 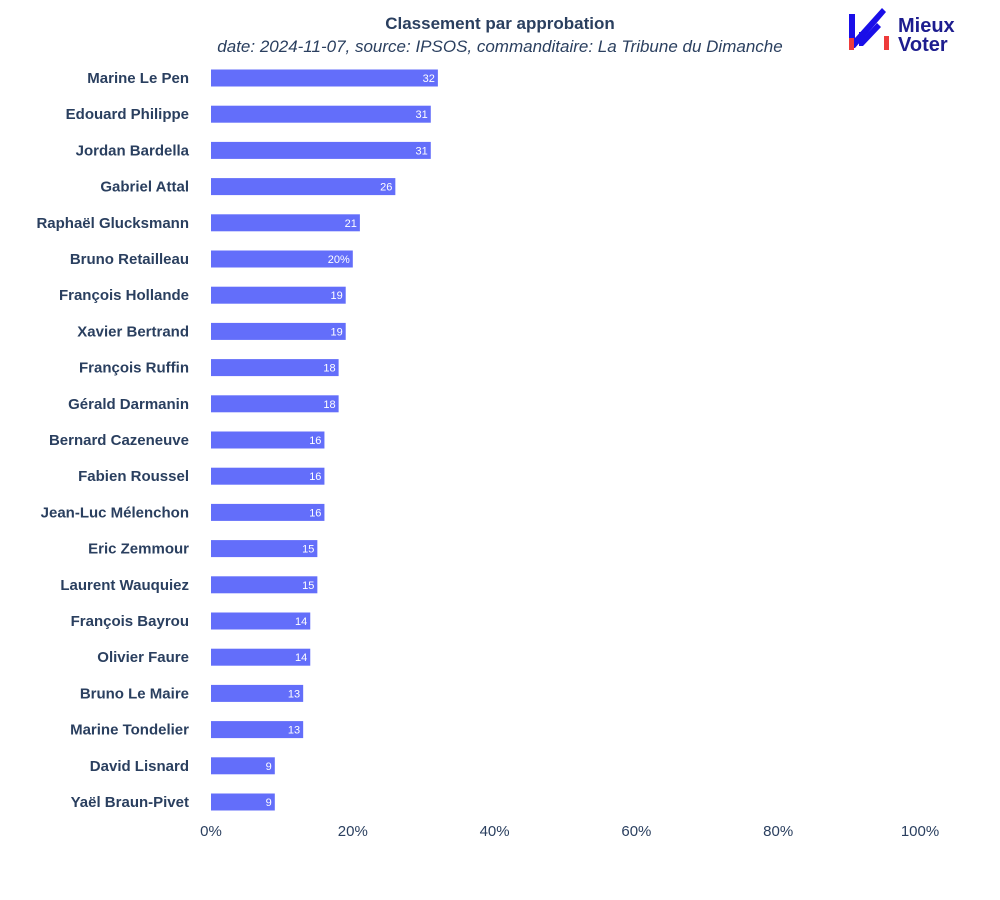 What do you see at coordinates (124, 295) in the screenshot?
I see `category-label: François Hollande` at bounding box center [124, 295].